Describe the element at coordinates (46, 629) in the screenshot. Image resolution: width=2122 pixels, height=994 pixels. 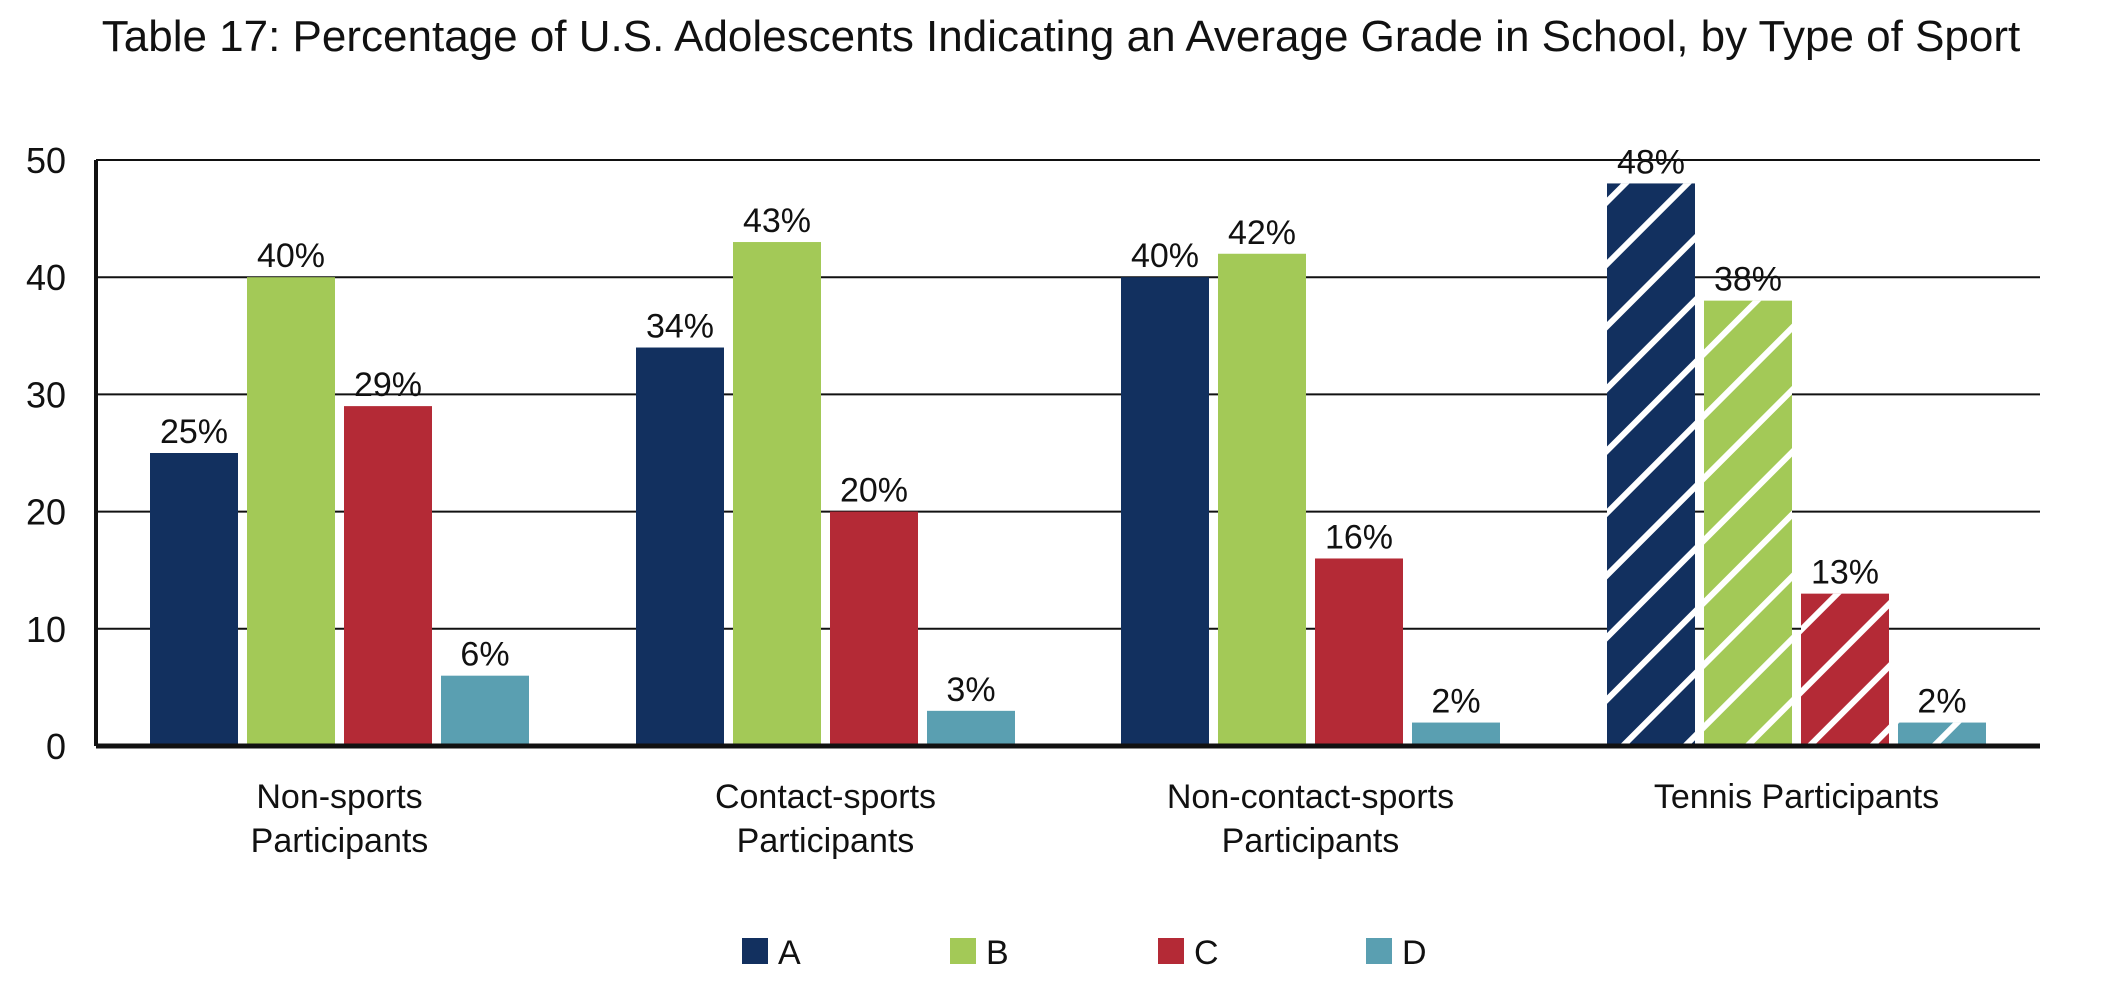
I see `y-tick-label: 10` at that location.